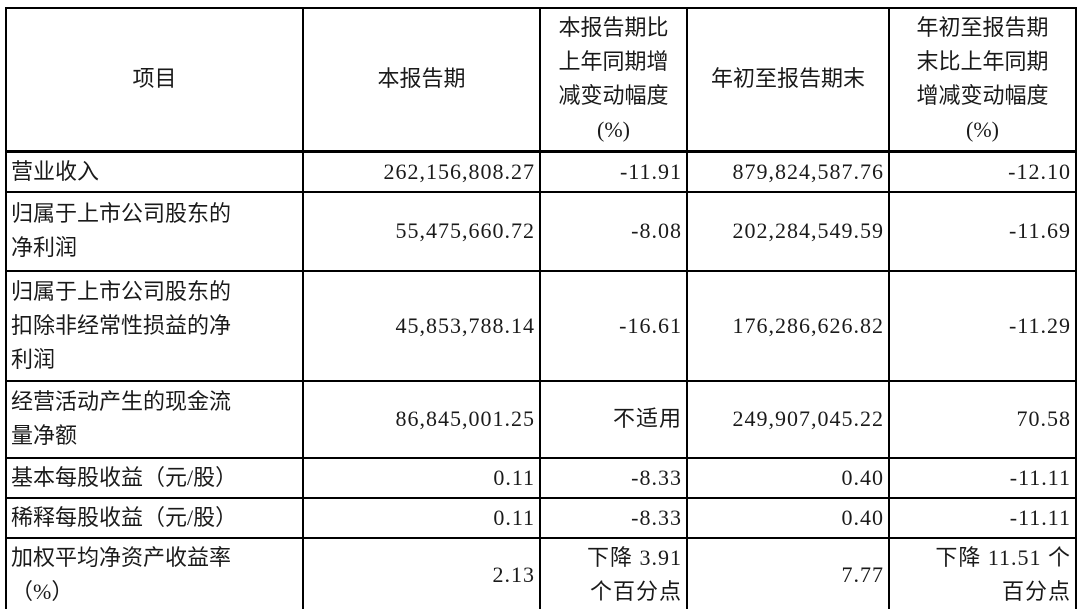 Image resolution: width=1080 pixels, height=609 pixels. I want to click on col-header-ytd: 年初至报告期末, so click(788, 80).